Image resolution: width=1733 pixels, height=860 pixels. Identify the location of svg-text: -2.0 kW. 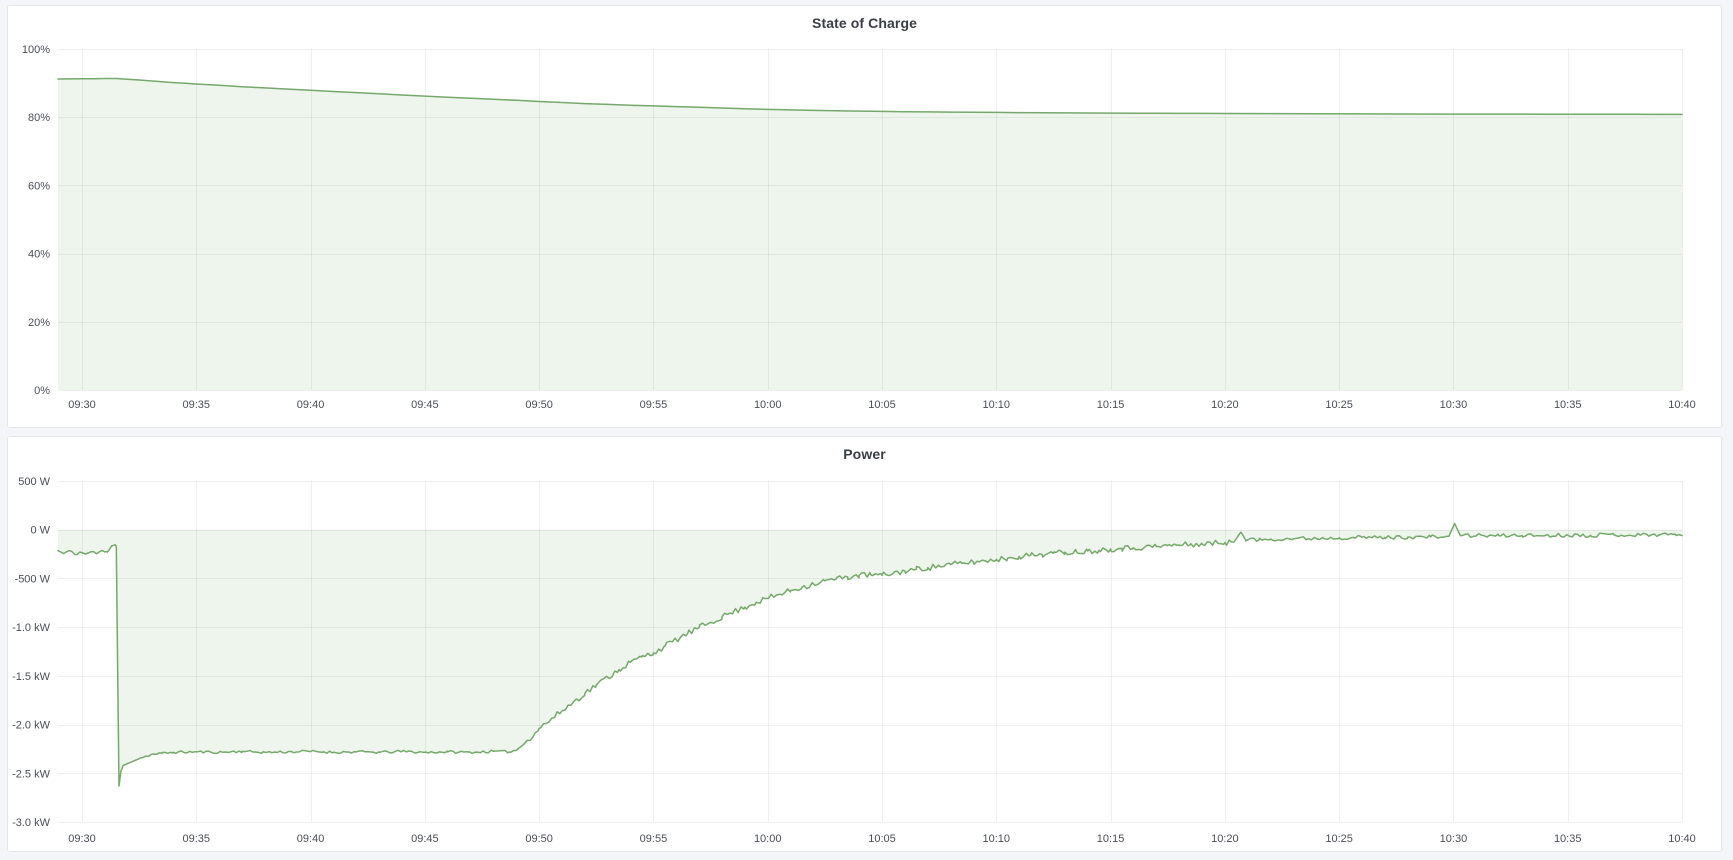
(31, 726).